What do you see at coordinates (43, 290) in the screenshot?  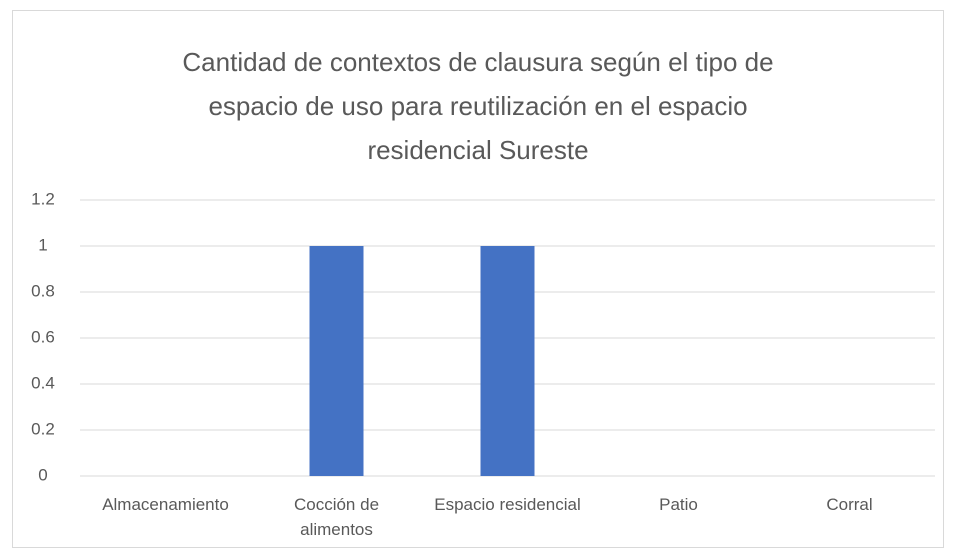 I see `y-tick-label: 0.8` at bounding box center [43, 290].